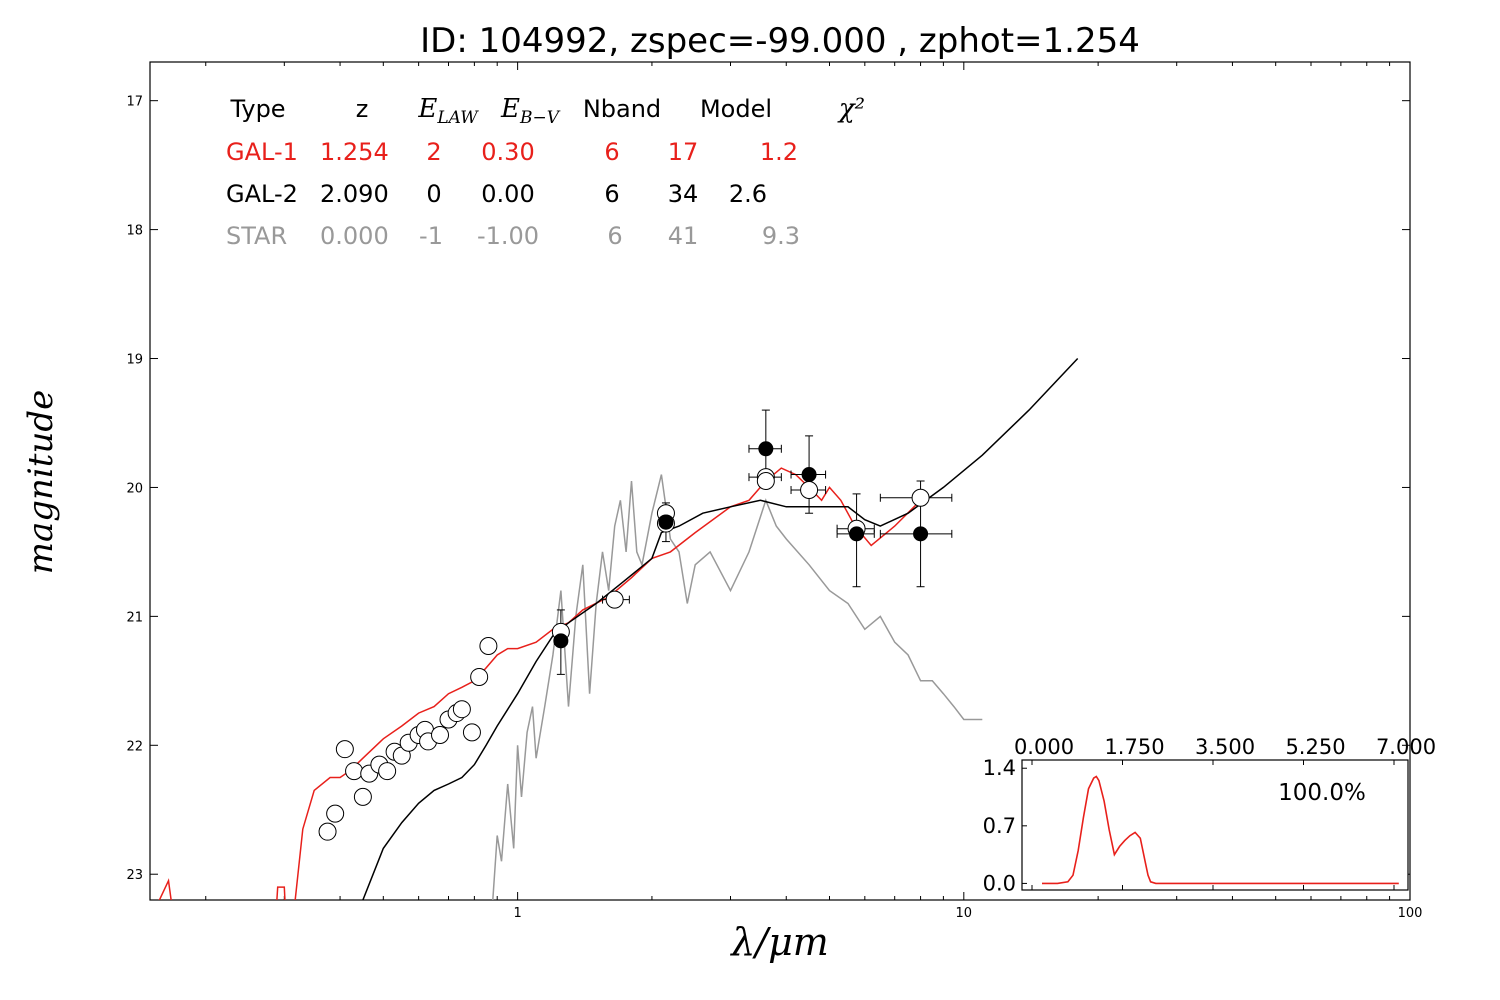 The height and width of the screenshot is (1000, 1500). What do you see at coordinates (779, 942) in the screenshot?
I see `x-axis-label: λ/μm` at bounding box center [779, 942].